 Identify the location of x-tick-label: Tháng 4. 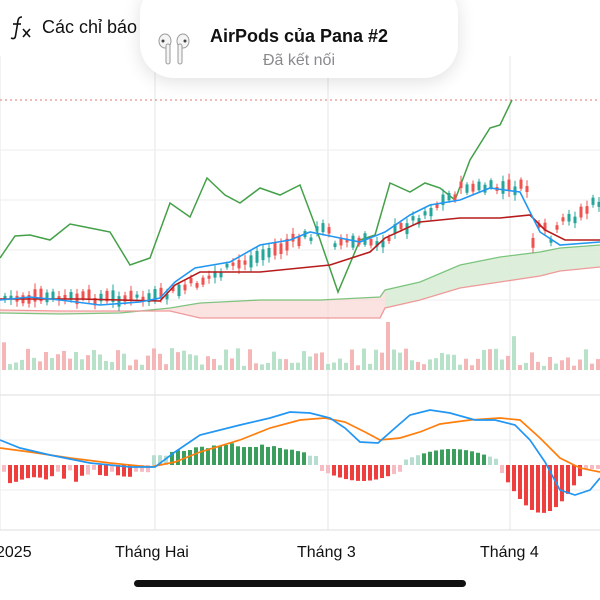
(509, 552).